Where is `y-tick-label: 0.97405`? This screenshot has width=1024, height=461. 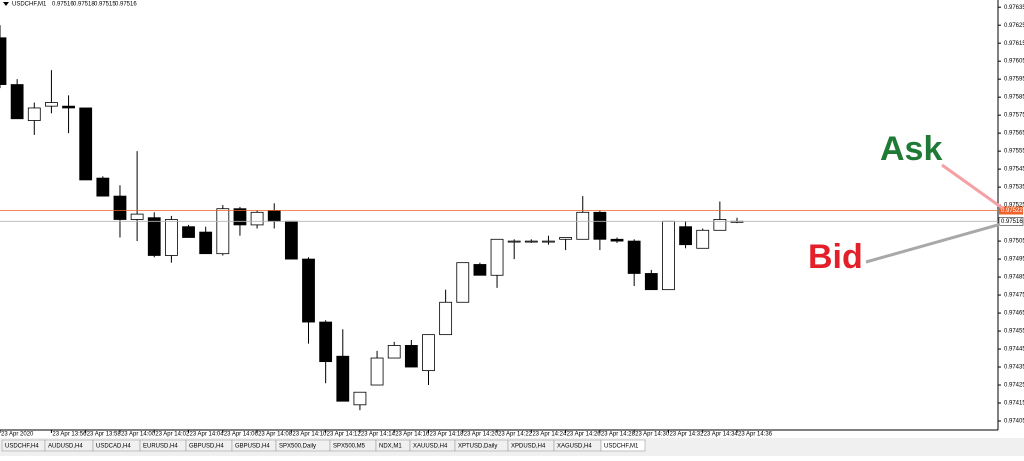
y-tick-label: 0.97405 is located at coordinates (1014, 422).